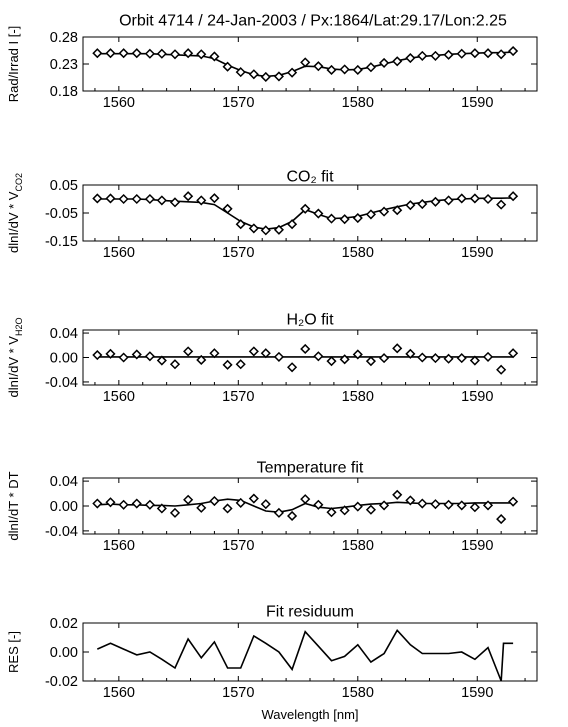 The image size is (568, 727). I want to click on y-tick-label: 0.18, so click(64, 92).